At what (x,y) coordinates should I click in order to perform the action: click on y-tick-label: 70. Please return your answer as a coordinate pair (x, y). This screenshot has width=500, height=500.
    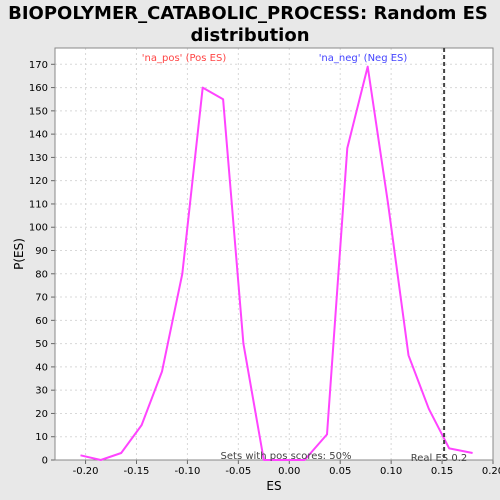
    Looking at the image, I should click on (41, 298).